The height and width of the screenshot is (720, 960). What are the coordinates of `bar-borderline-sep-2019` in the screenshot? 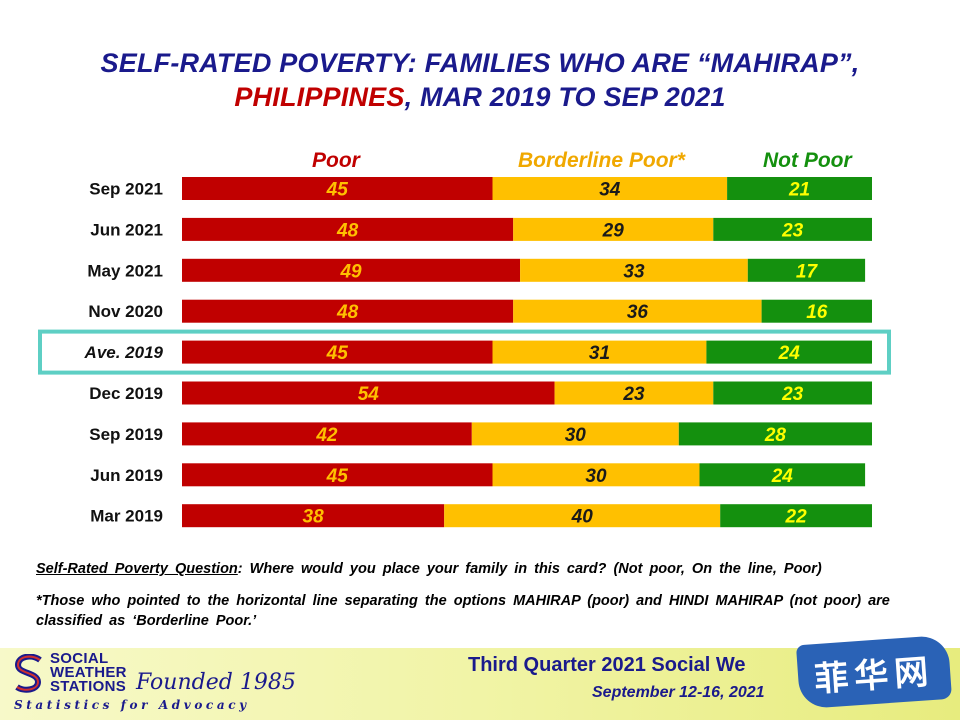 It's located at (575, 434).